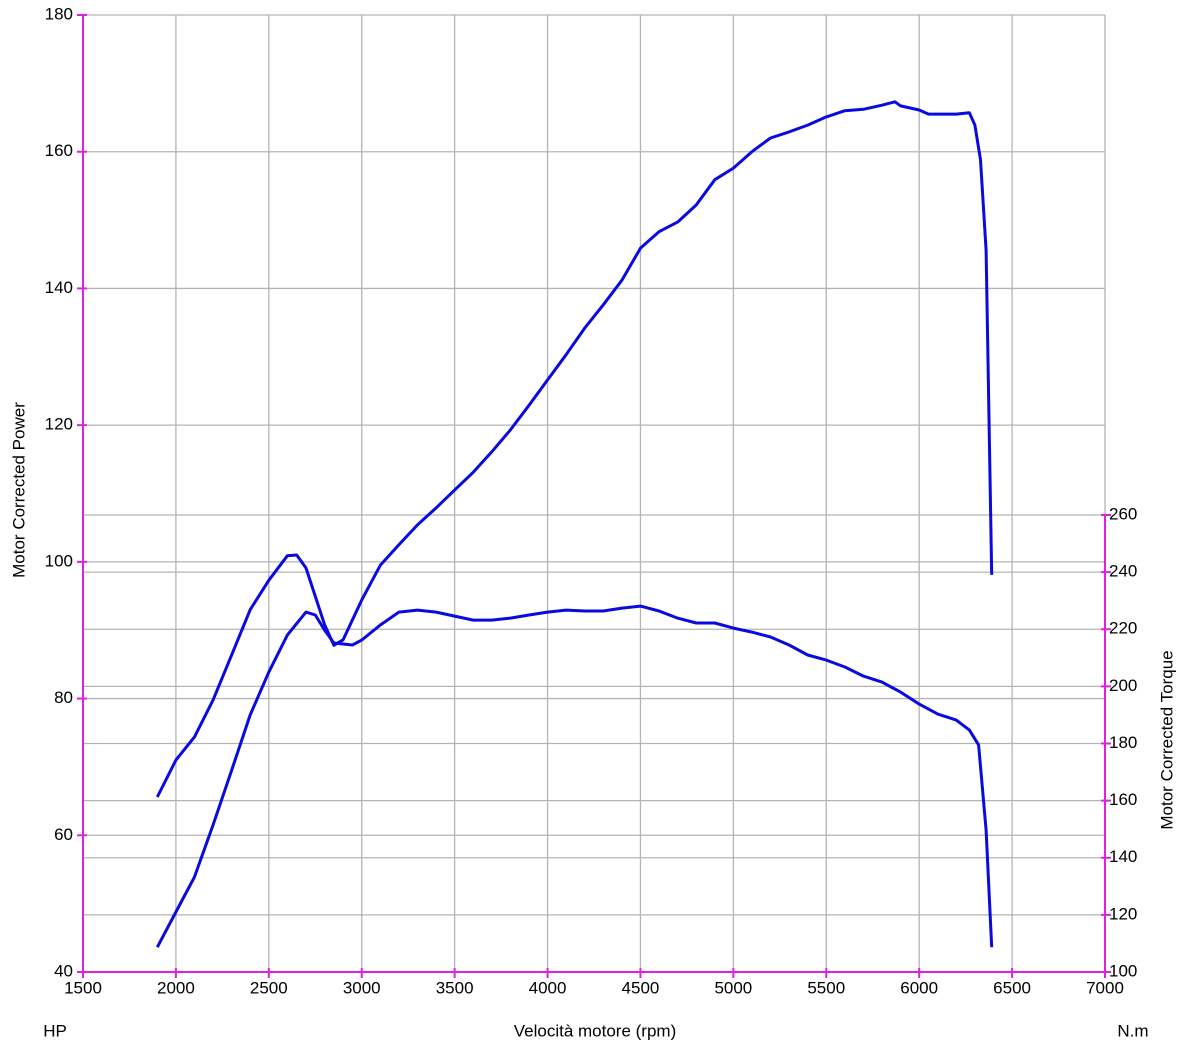 This screenshot has height=1050, width=1189. I want to click on x-tick-label: 1500, so click(83, 987).